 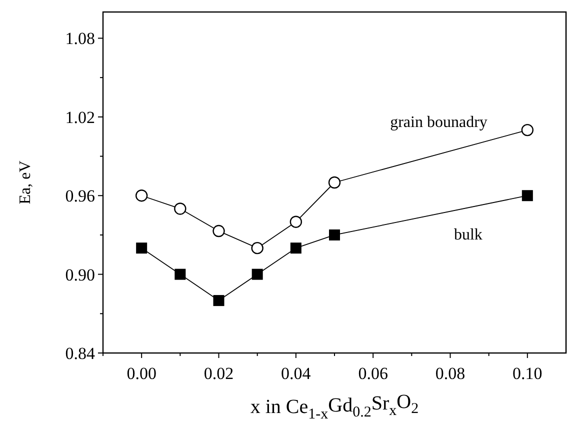 What do you see at coordinates (296, 373) in the screenshot?
I see `x-tick-label: 0.04` at bounding box center [296, 373].